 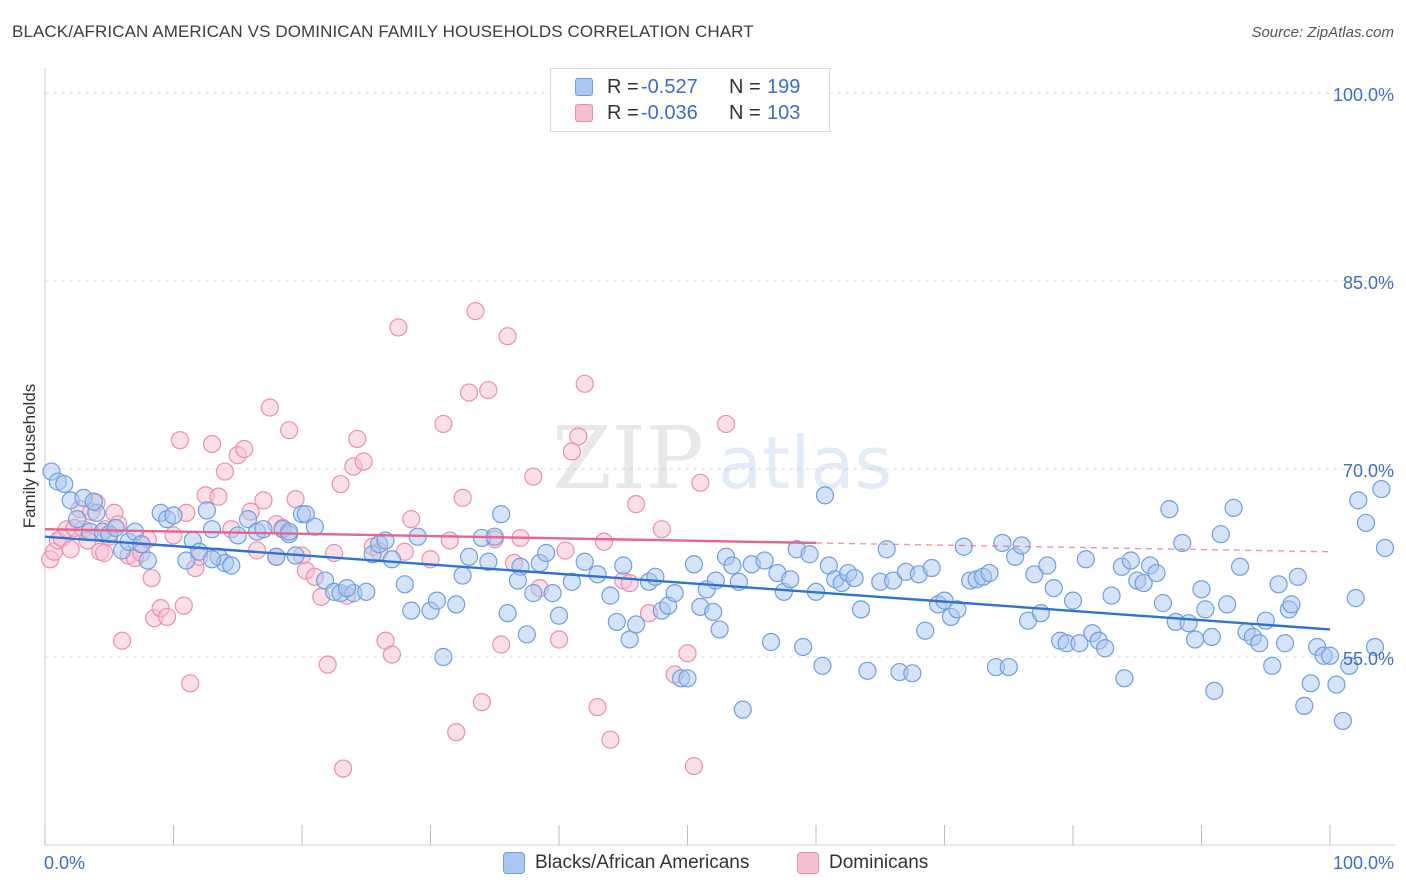 What do you see at coordinates (1368, 471) in the screenshot?
I see `y-tick-label: 70.0%` at bounding box center [1368, 471].